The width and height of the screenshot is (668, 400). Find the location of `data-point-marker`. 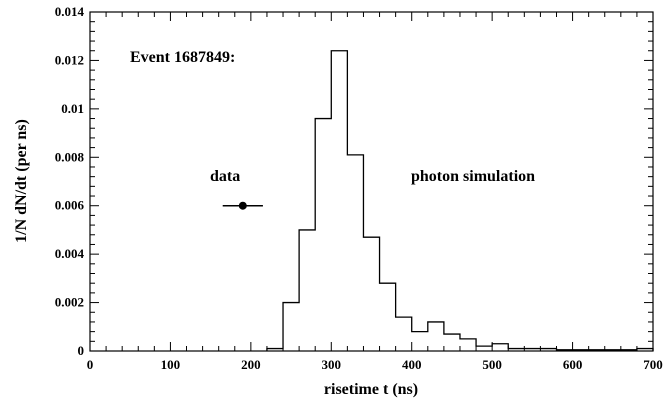

data-point-marker is located at coordinates (242, 205).